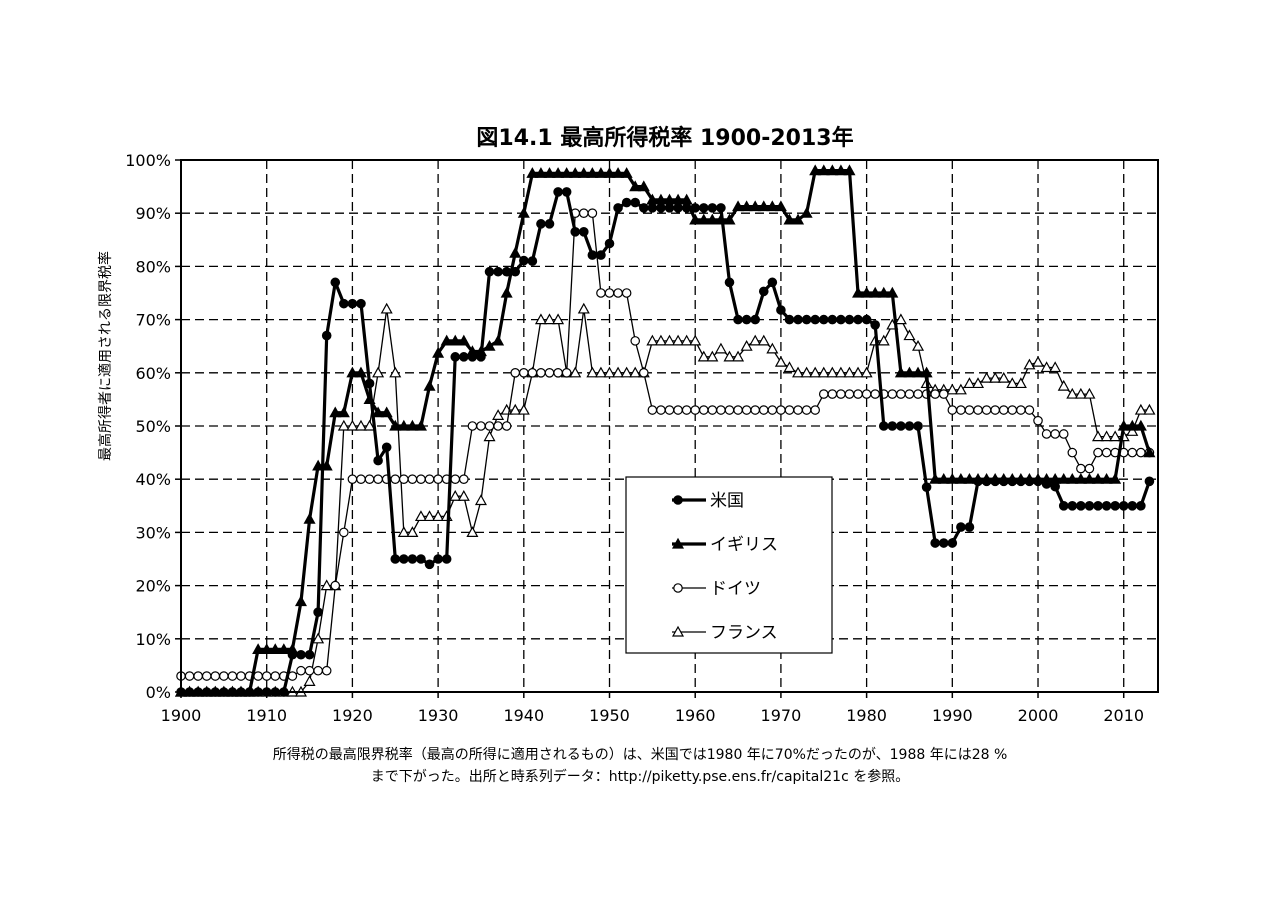  I want to click on y-tick-label: 10%, so click(153, 639).